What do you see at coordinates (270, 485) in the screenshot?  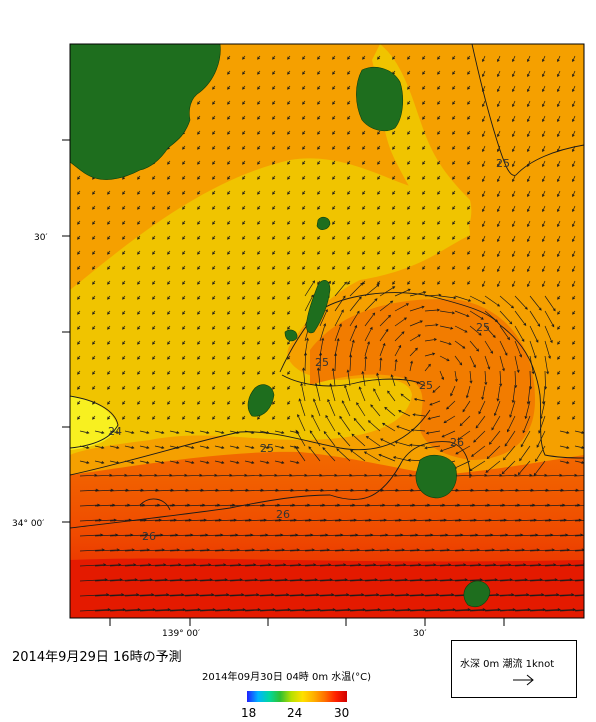 I see `isotherm-26-south` at bounding box center [270, 485].